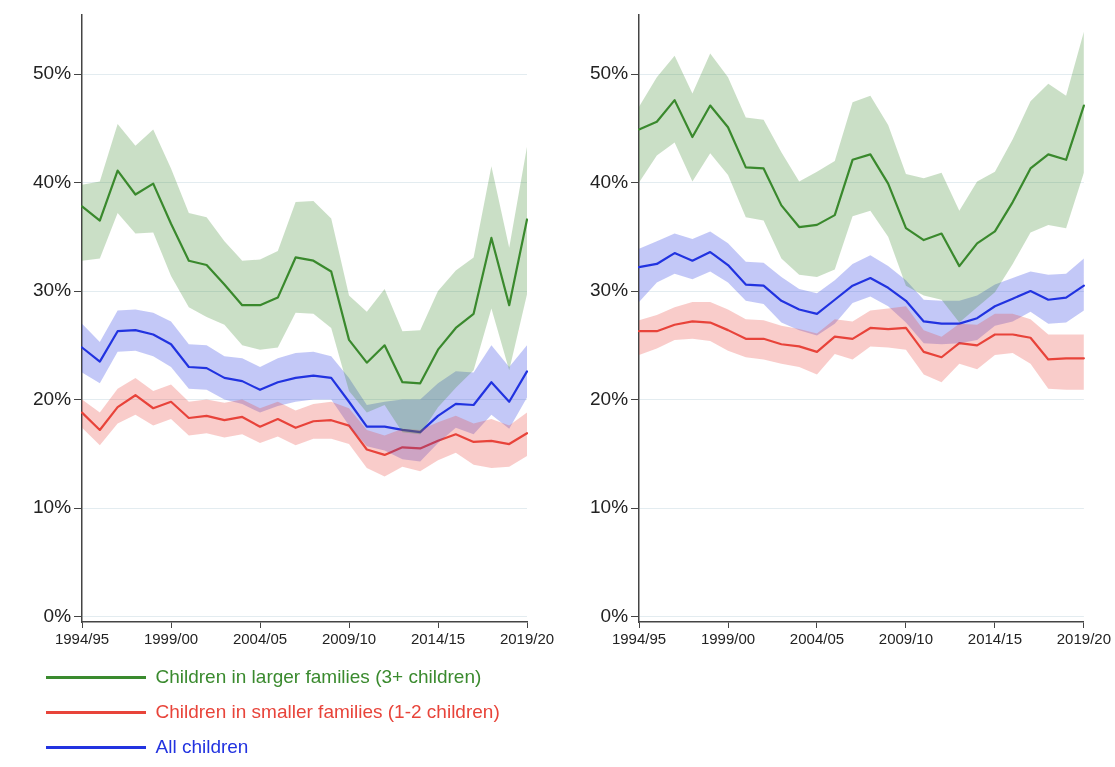 This screenshot has height=767, width=1115. What do you see at coordinates (318, 676) in the screenshot?
I see `text: Children in larger families (3+ children)` at bounding box center [318, 676].